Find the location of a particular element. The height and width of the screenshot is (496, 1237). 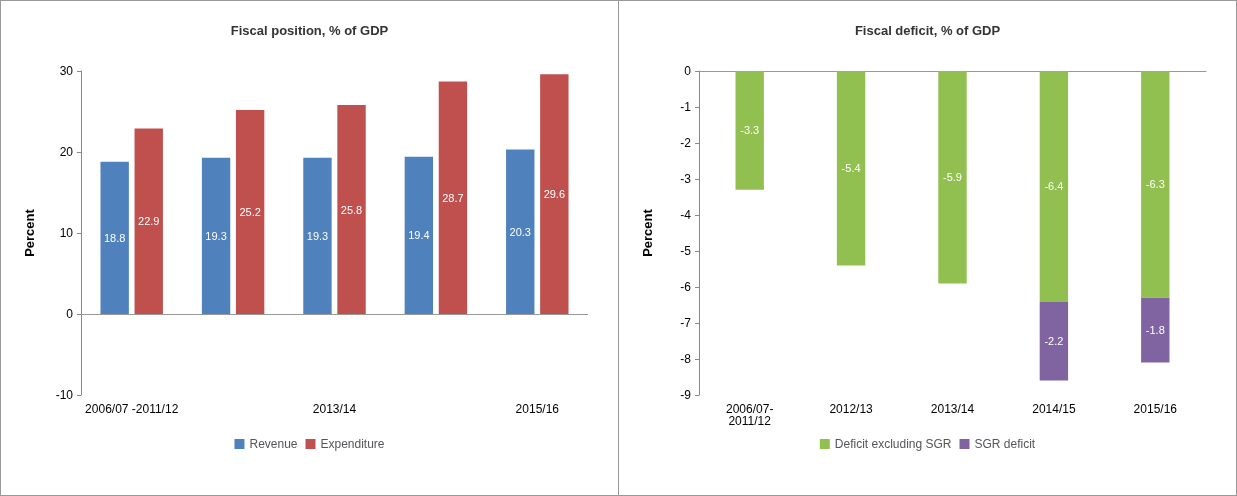

x-tick-label: 2006/07- 2011/12 is located at coordinates (750, 415).